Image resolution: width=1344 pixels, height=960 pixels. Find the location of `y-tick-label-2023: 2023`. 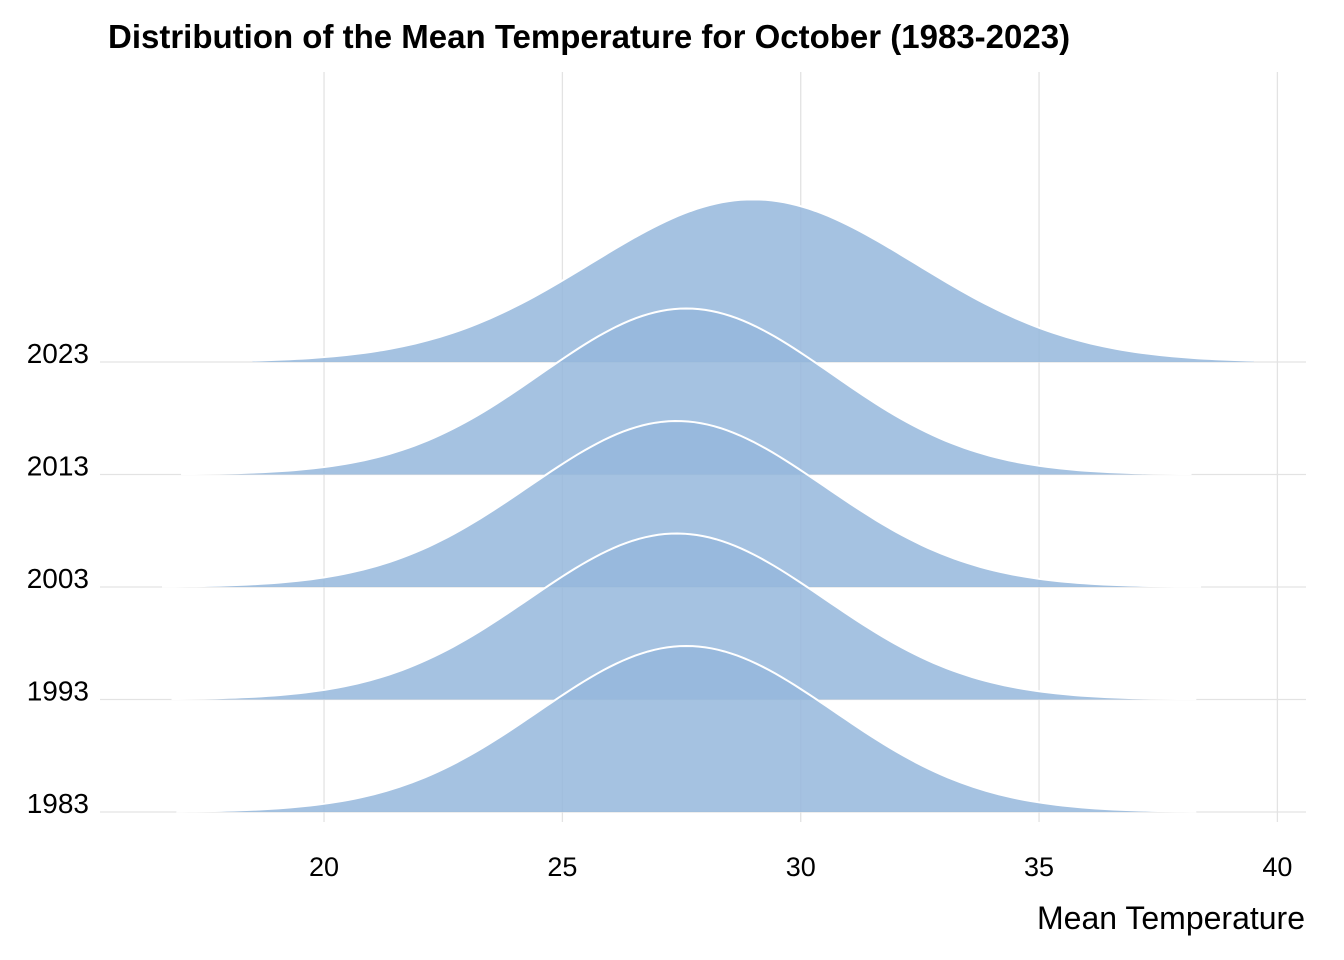

y-tick-label-2023: 2023 is located at coordinates (58, 353).